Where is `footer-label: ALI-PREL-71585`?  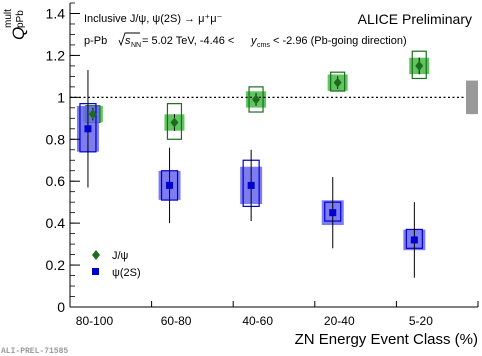
footer-label: ALI-PREL-71585 is located at coordinates (34, 351).